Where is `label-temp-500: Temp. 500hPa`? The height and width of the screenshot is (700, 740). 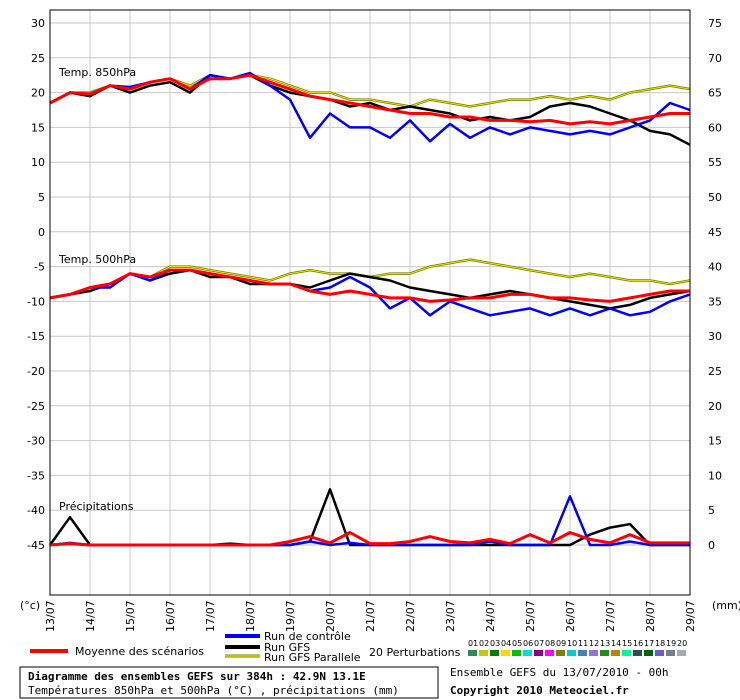
label-temp-500: Temp. 500hPa is located at coordinates (97, 259).